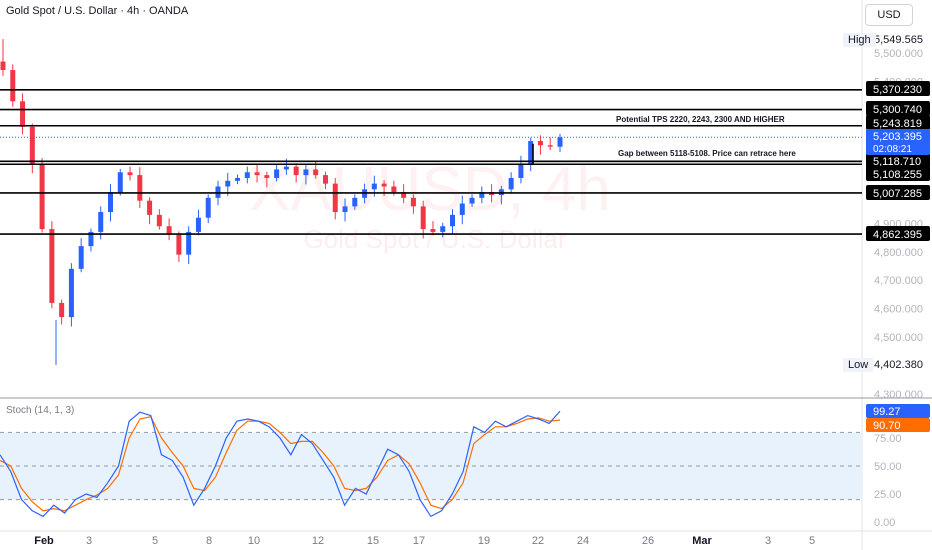  Describe the element at coordinates (898, 395) in the screenshot. I see `price-tick-label: 4,300.000` at that location.